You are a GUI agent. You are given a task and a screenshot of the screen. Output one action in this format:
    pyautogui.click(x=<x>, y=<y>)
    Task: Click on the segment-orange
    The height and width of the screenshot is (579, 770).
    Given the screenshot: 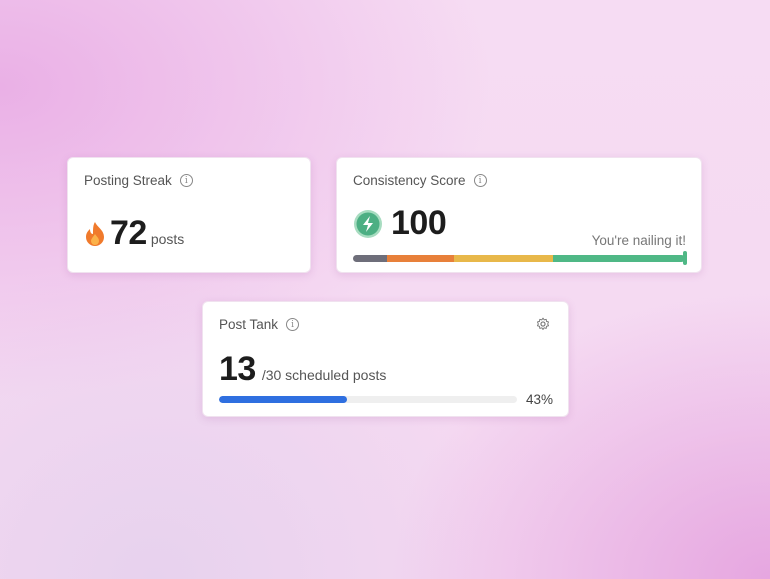 What is the action you would take?
    pyautogui.click(x=420, y=258)
    